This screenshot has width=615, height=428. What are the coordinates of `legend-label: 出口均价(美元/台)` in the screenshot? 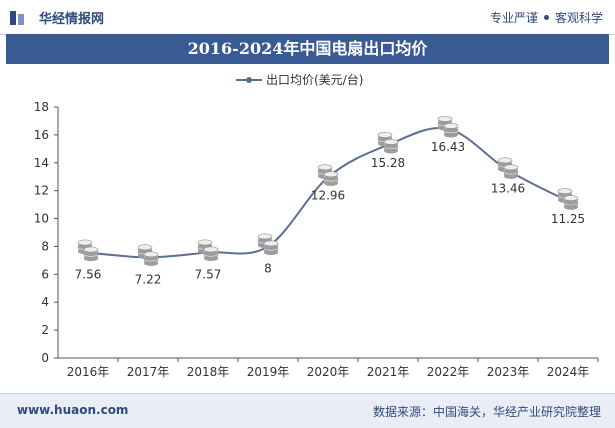 It's located at (314, 79).